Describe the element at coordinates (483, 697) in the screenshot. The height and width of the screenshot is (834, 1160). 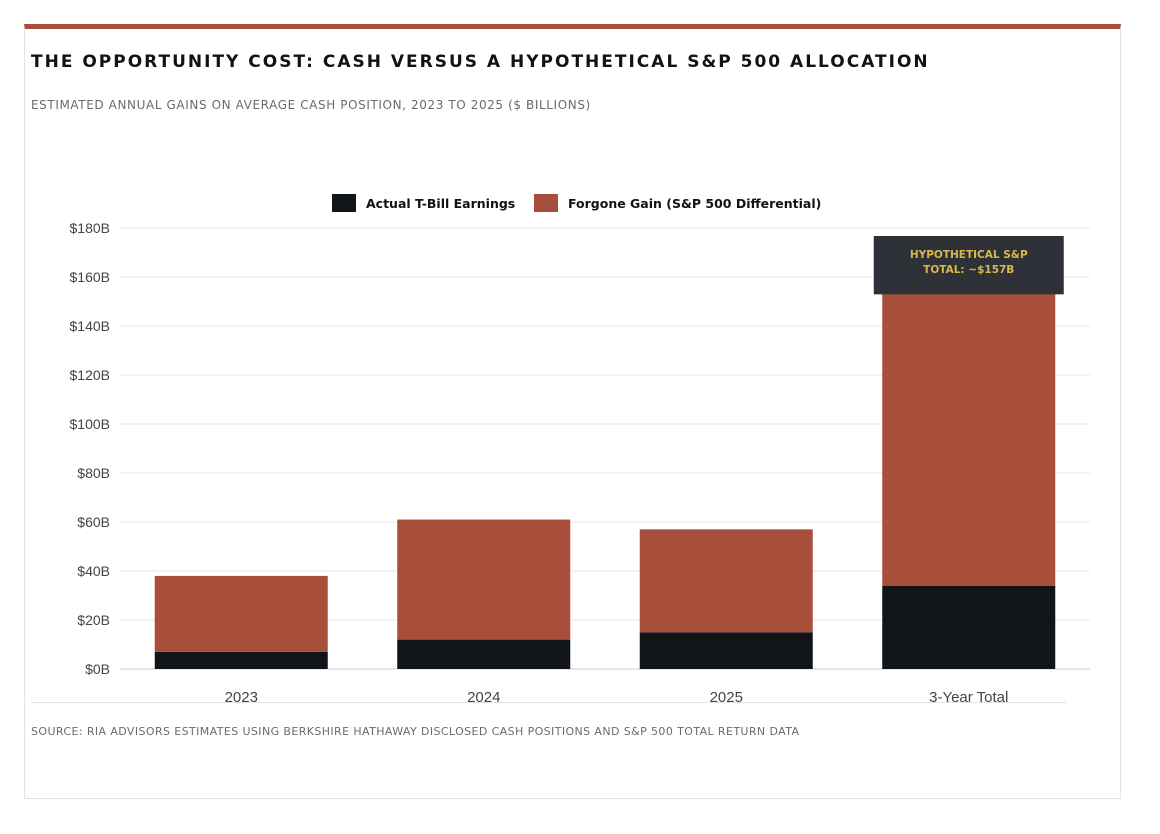
I see `x-tick-label: 2024` at that location.